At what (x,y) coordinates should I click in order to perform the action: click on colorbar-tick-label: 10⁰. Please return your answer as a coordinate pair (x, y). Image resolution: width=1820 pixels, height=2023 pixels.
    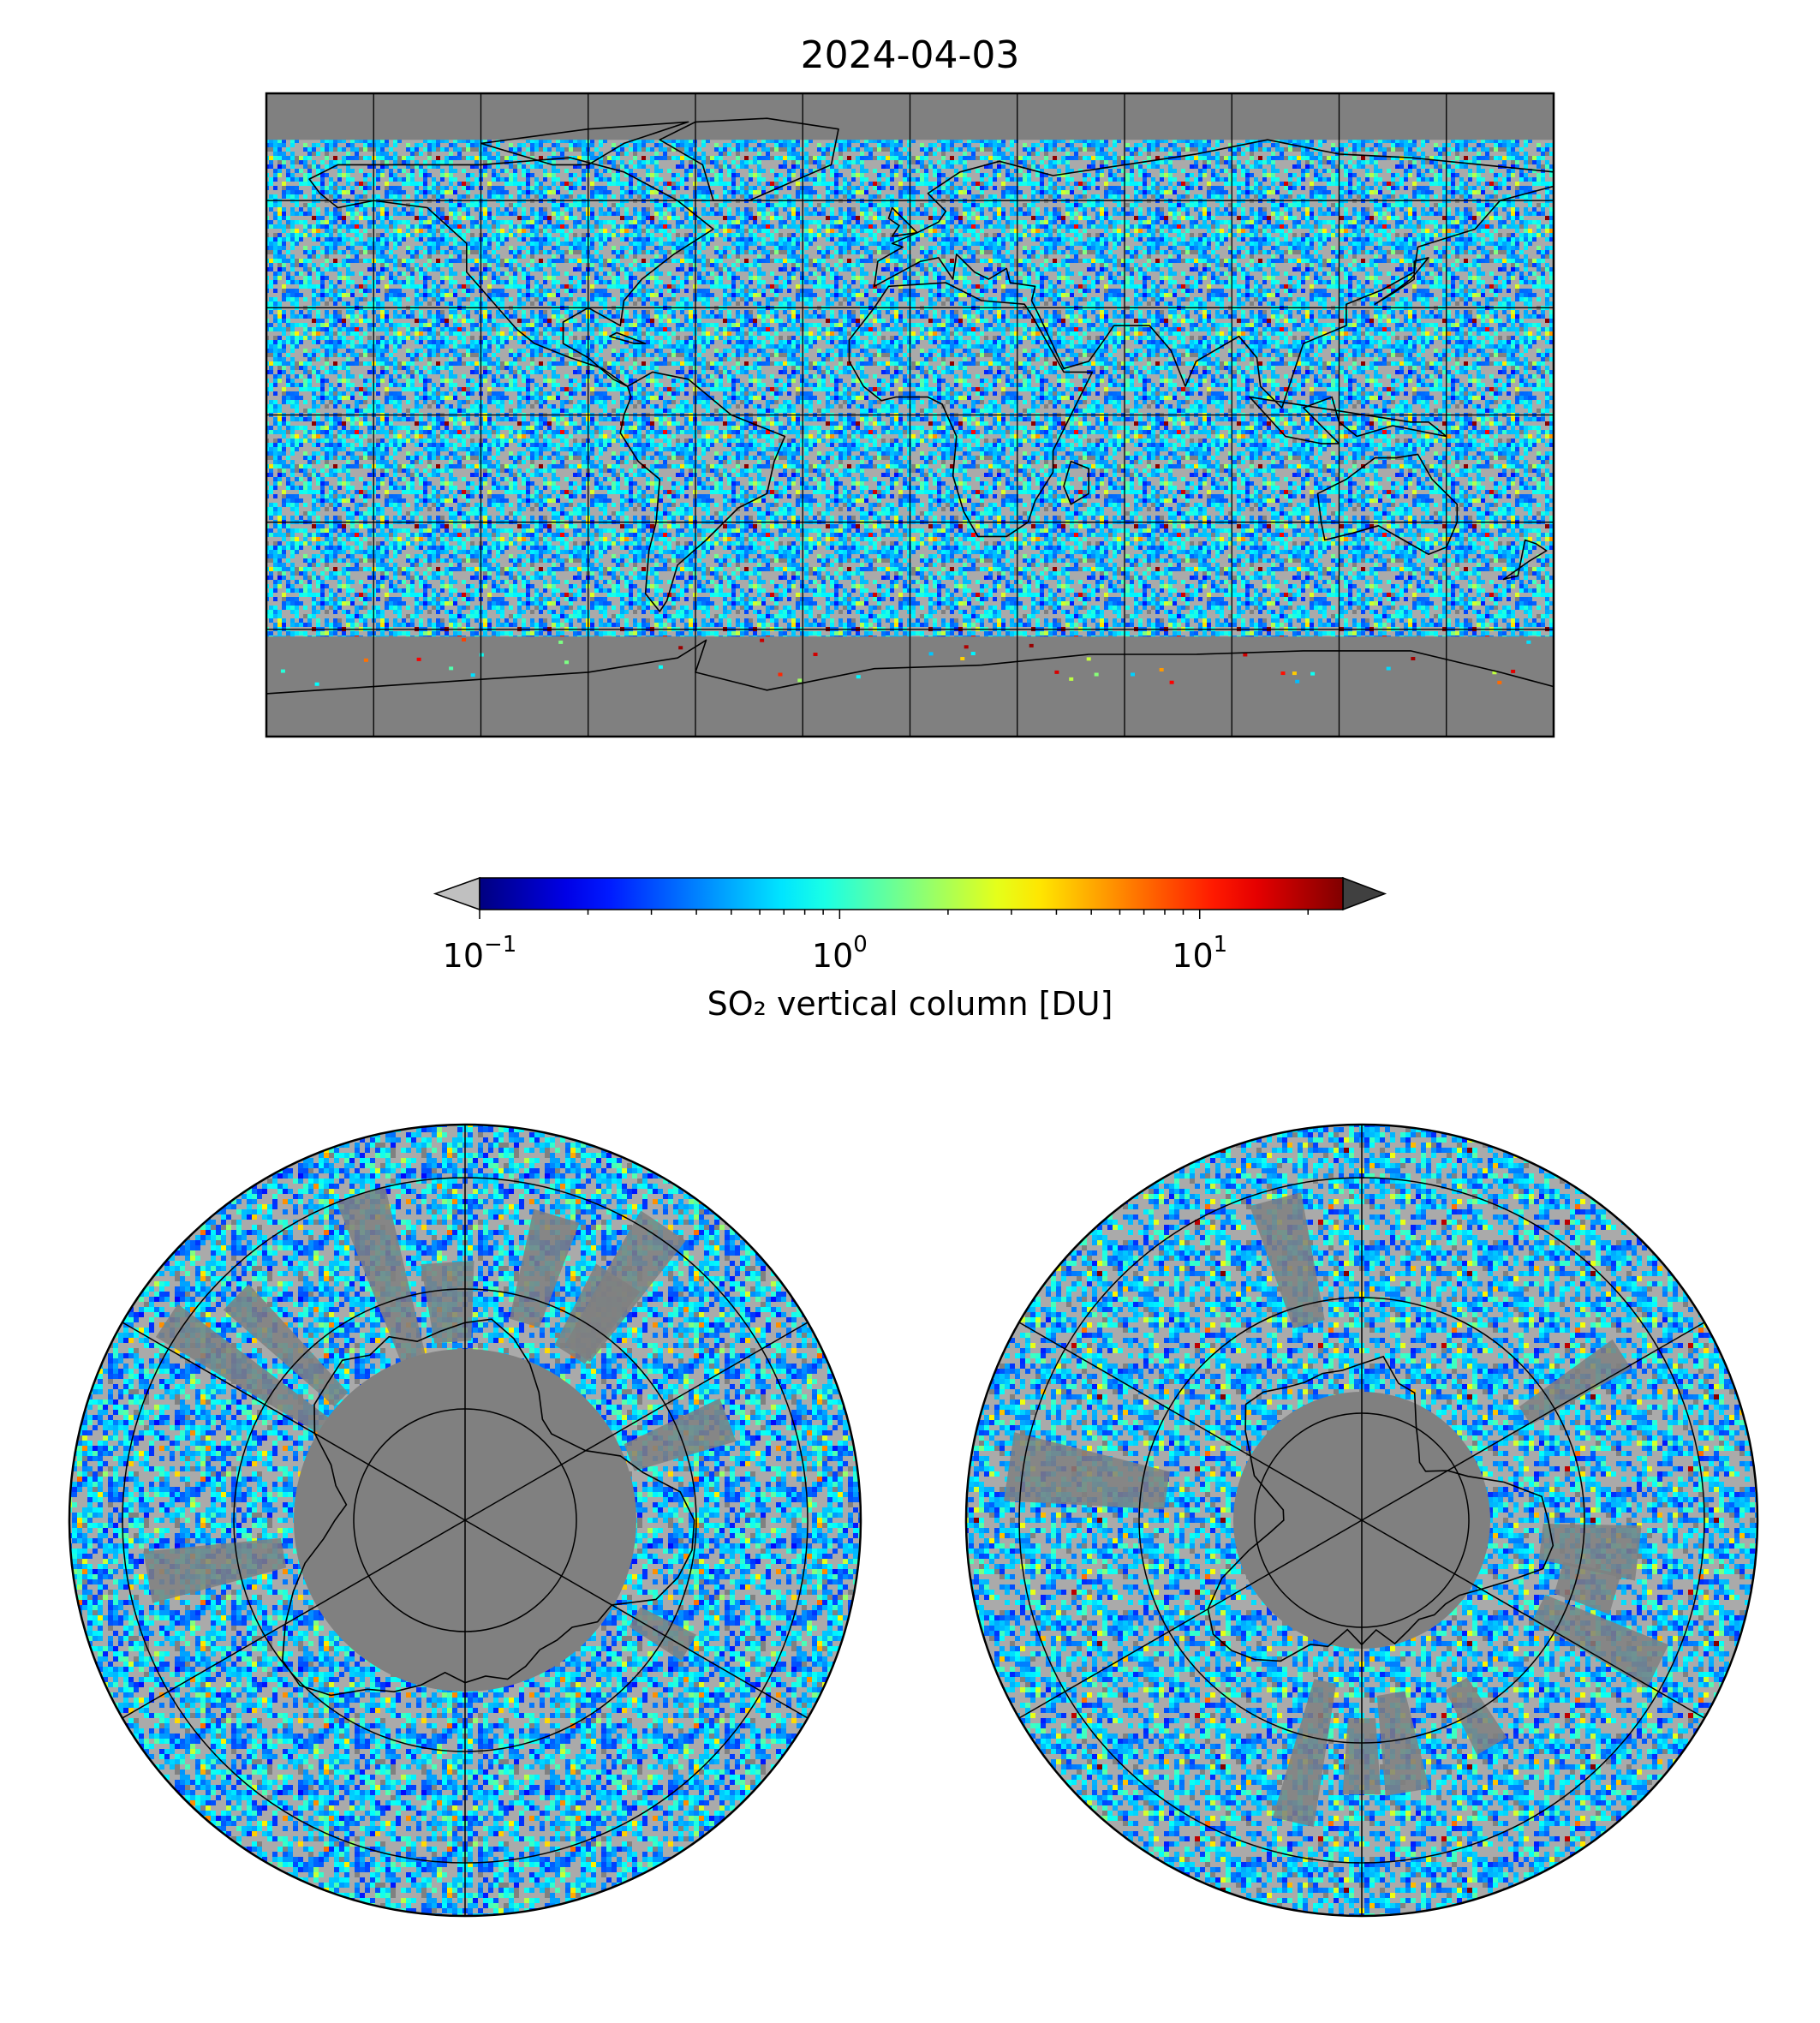
    Looking at the image, I should click on (839, 953).